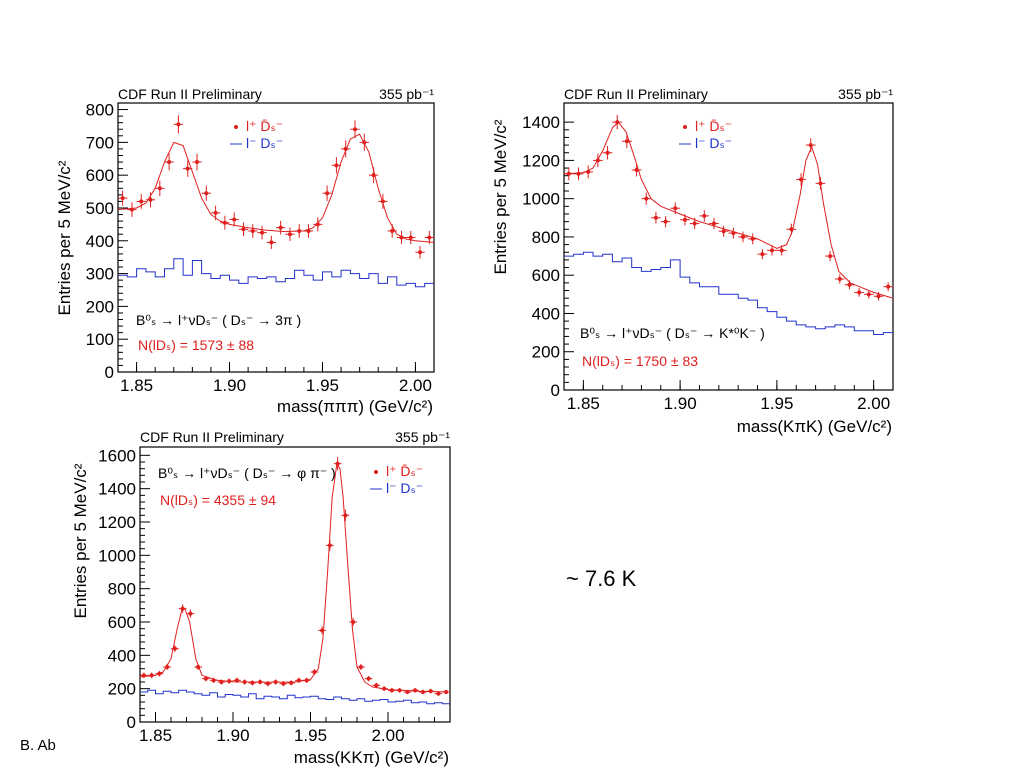 The image size is (1024, 768). What do you see at coordinates (713, 126) in the screenshot?
I see `legend-entry-signal: l⁺ D̄ₛ⁻` at bounding box center [713, 126].